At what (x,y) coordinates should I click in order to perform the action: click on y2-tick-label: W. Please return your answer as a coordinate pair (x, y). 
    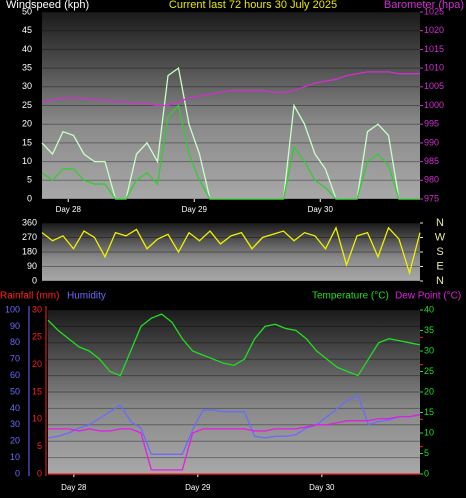
    Looking at the image, I should click on (440, 237).